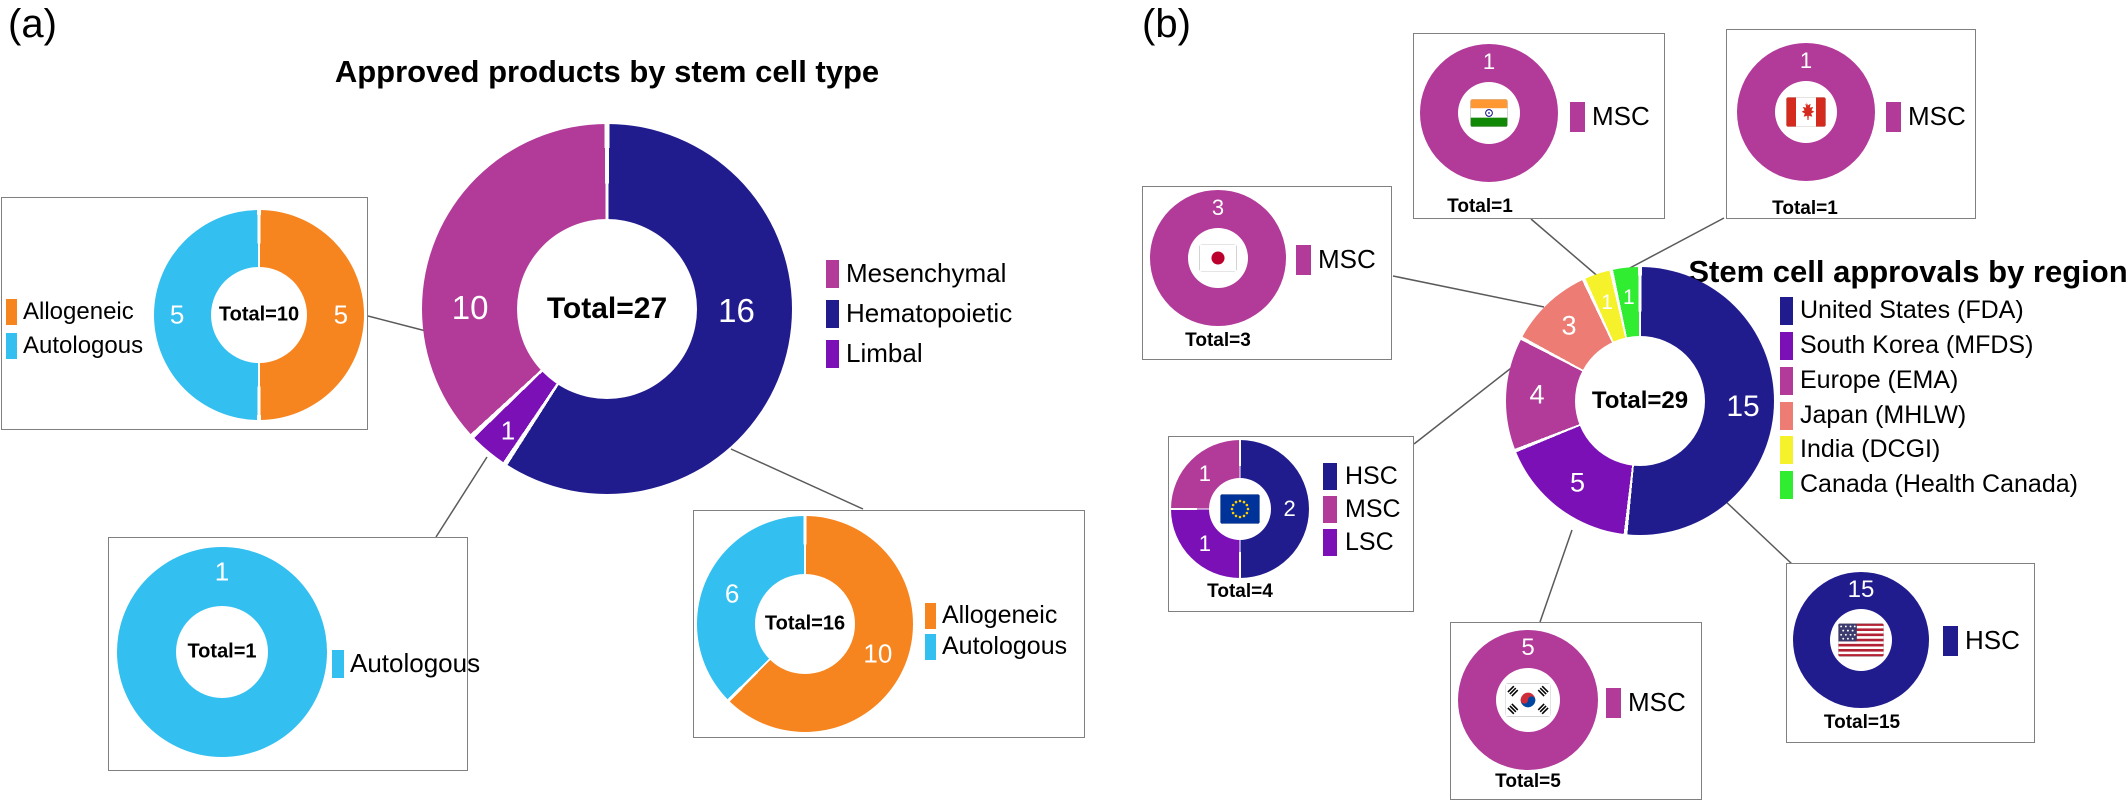 This screenshot has height=803, width=2128. What do you see at coordinates (926, 273) in the screenshot?
I see `legend-label: Mesenchymal` at bounding box center [926, 273].